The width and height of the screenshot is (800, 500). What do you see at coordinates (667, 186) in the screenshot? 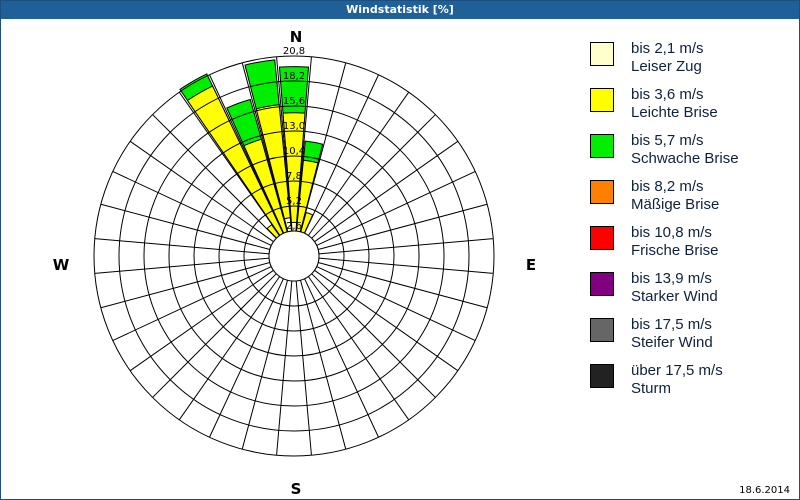
I see `legend-range: bis 8,2 m/s` at bounding box center [667, 186].